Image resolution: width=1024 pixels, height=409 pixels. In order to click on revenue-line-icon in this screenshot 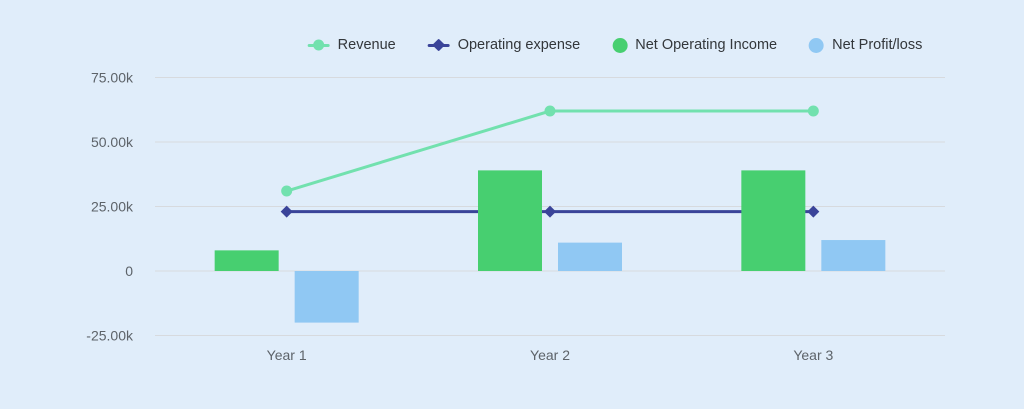, I will do `click(318, 45)`.